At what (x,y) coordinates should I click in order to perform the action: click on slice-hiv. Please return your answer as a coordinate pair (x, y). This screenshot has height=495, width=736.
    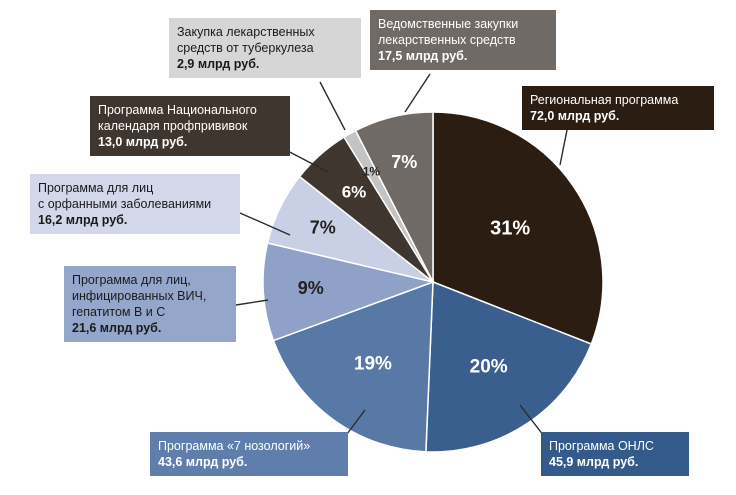
    Looking at the image, I should click on (349, 292).